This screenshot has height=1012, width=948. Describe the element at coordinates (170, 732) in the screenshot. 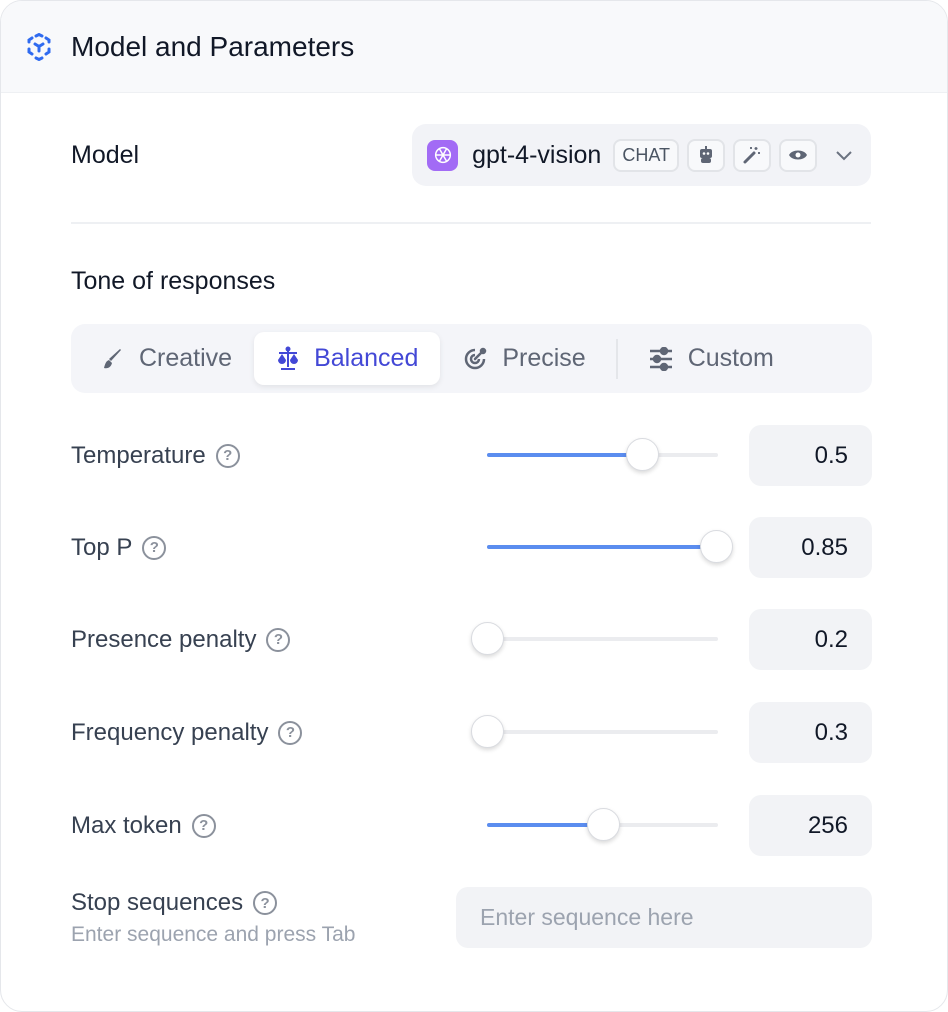

I see `param-label: Frequency penalty` at that location.